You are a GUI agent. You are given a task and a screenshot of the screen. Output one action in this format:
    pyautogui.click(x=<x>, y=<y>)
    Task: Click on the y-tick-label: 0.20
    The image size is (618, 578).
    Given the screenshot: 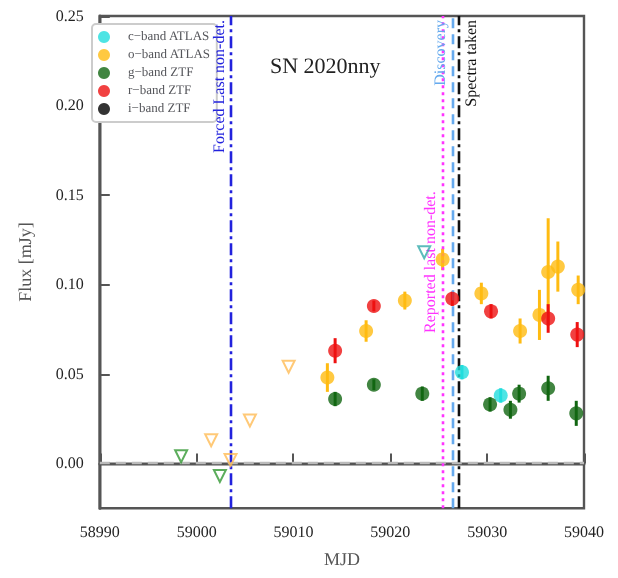 What is the action you would take?
    pyautogui.click(x=69, y=105)
    